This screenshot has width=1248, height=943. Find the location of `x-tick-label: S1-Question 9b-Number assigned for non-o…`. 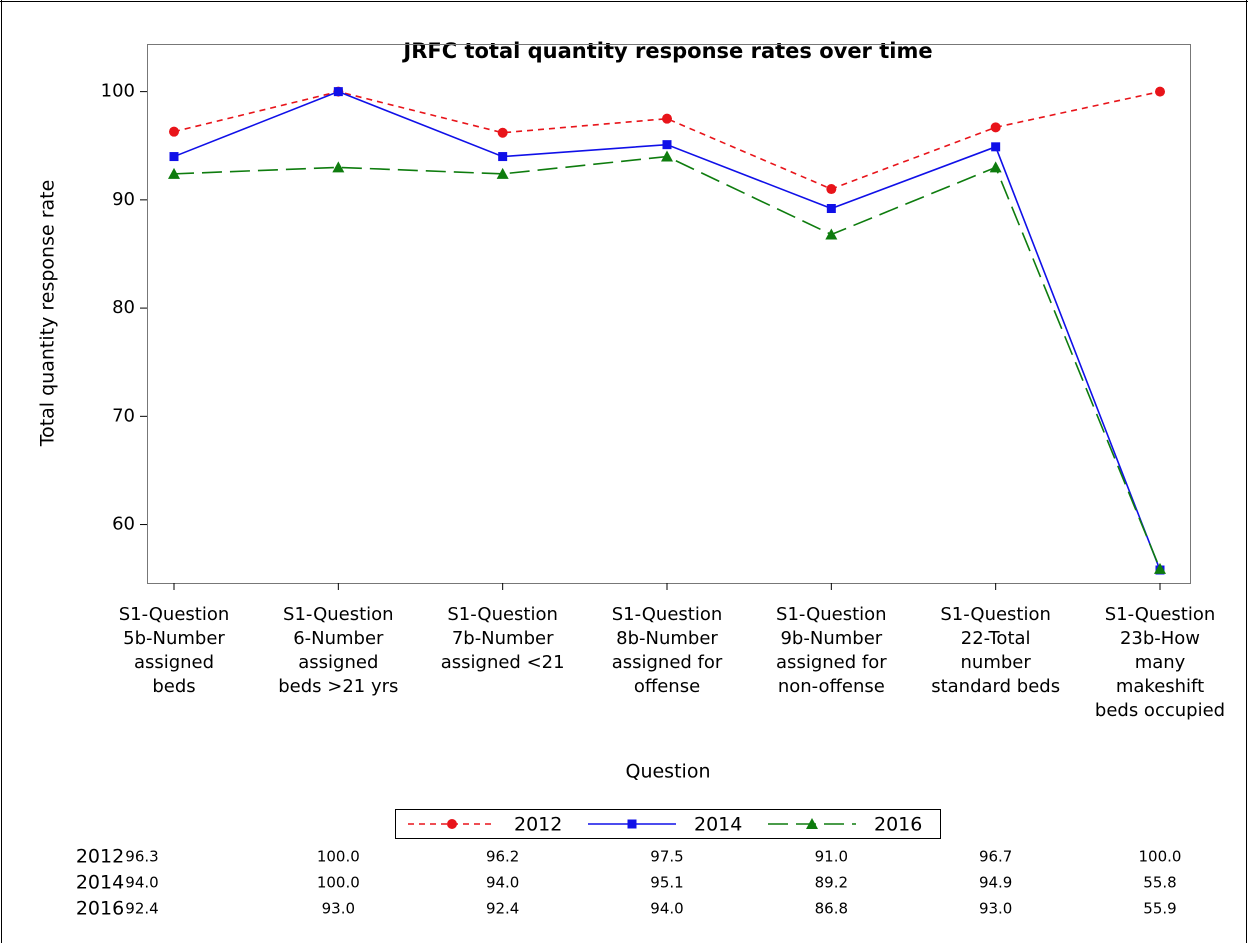

x-tick-label: S1-Question 9b-Number assigned for non-o… is located at coordinates (831, 650).